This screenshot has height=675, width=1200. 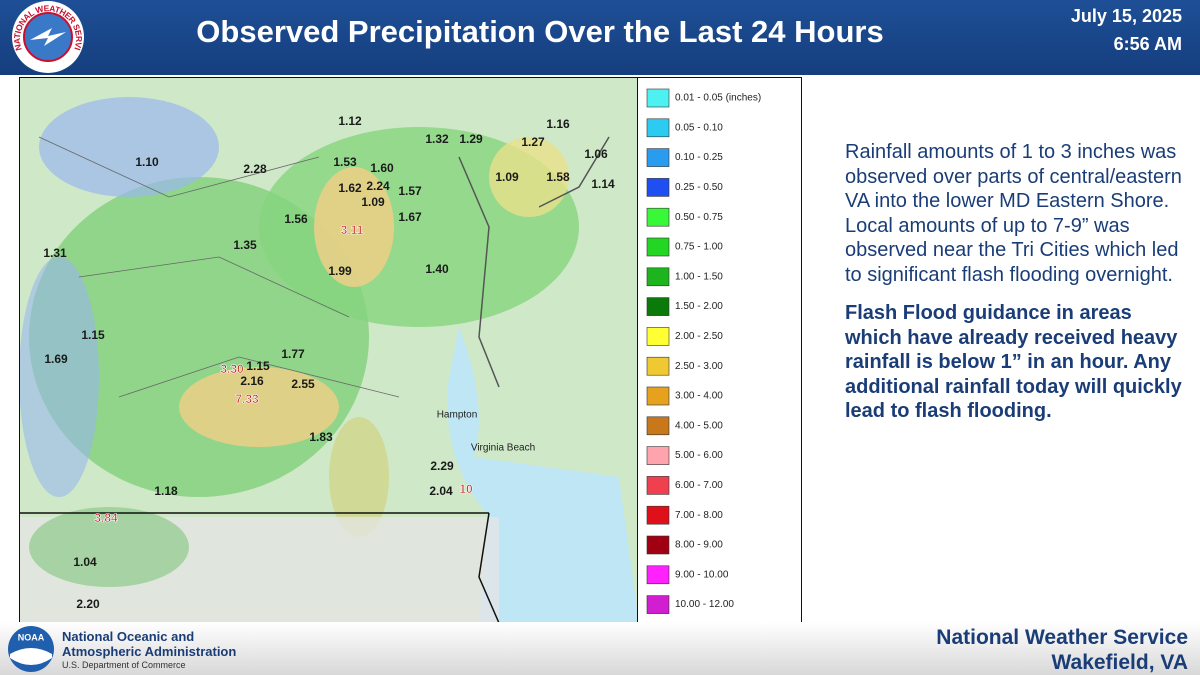 I want to click on legend-label: 9.00 - 10.00, so click(x=702, y=574).